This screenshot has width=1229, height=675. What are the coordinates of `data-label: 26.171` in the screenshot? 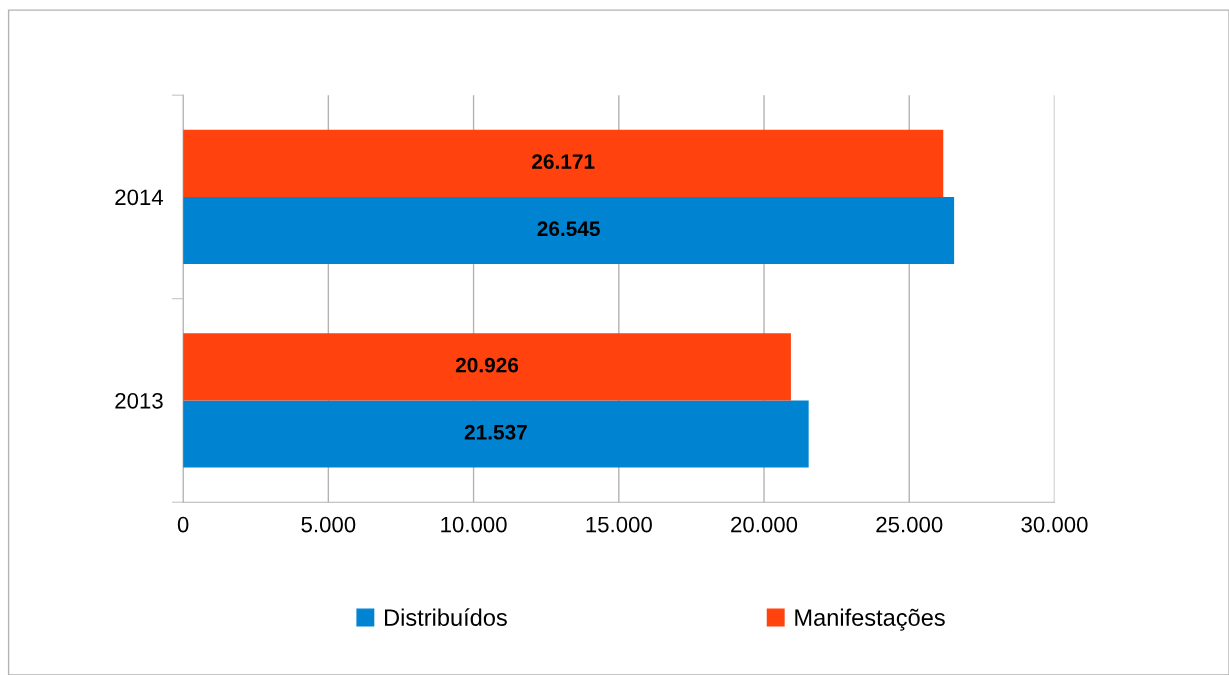 It's located at (563, 161).